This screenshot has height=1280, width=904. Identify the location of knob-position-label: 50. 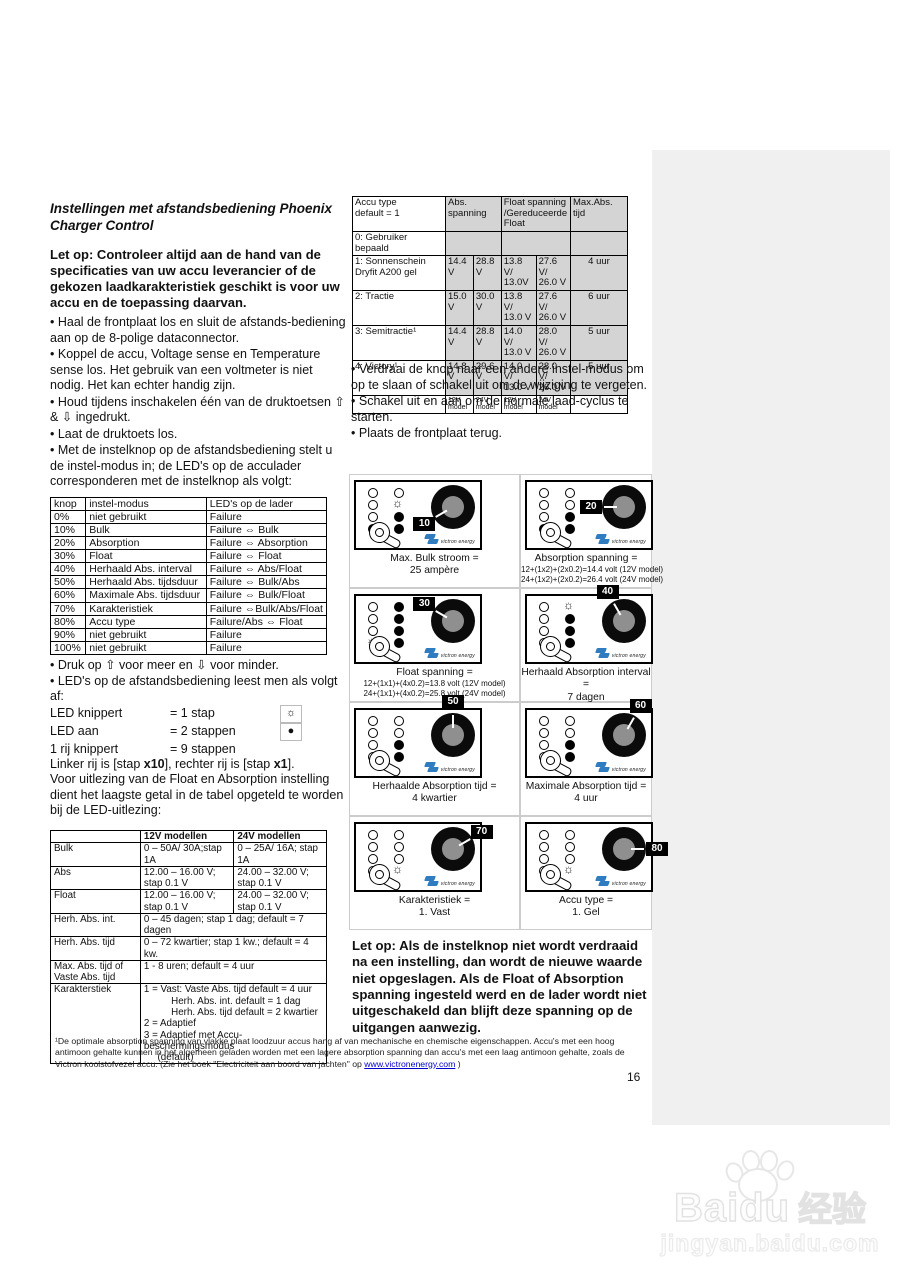
(453, 702).